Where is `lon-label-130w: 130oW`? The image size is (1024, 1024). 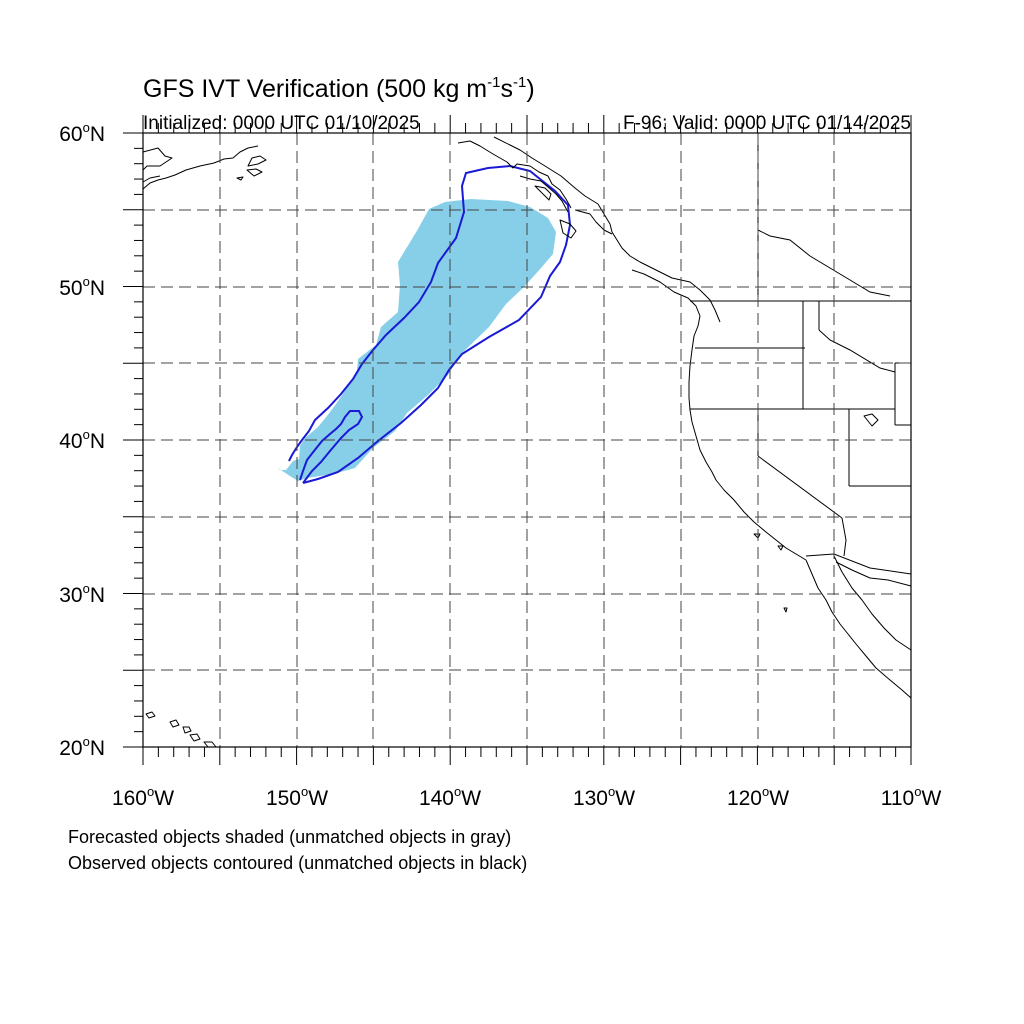 lon-label-130w: 130oW is located at coordinates (604, 797).